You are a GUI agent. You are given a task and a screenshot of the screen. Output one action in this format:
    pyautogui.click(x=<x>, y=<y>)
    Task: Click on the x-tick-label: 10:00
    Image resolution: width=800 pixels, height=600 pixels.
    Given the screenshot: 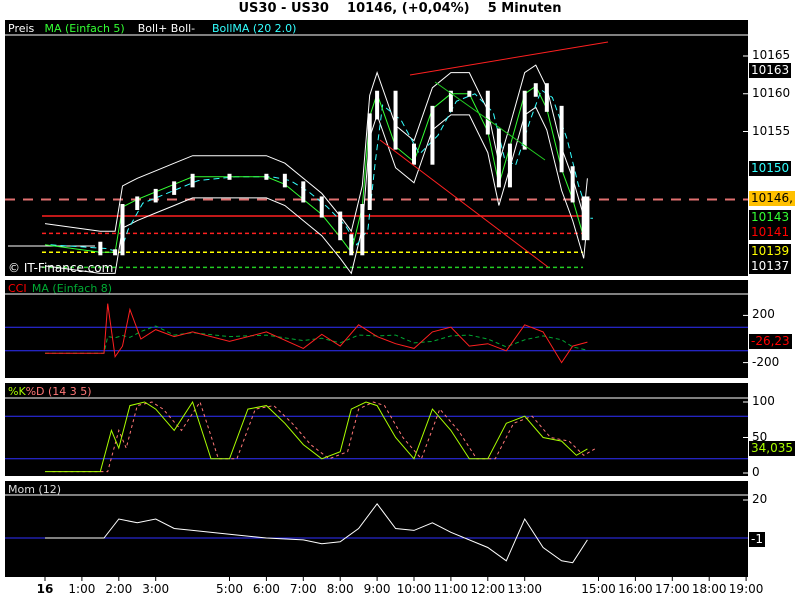 What is the action you would take?
    pyautogui.click(x=414, y=589)
    